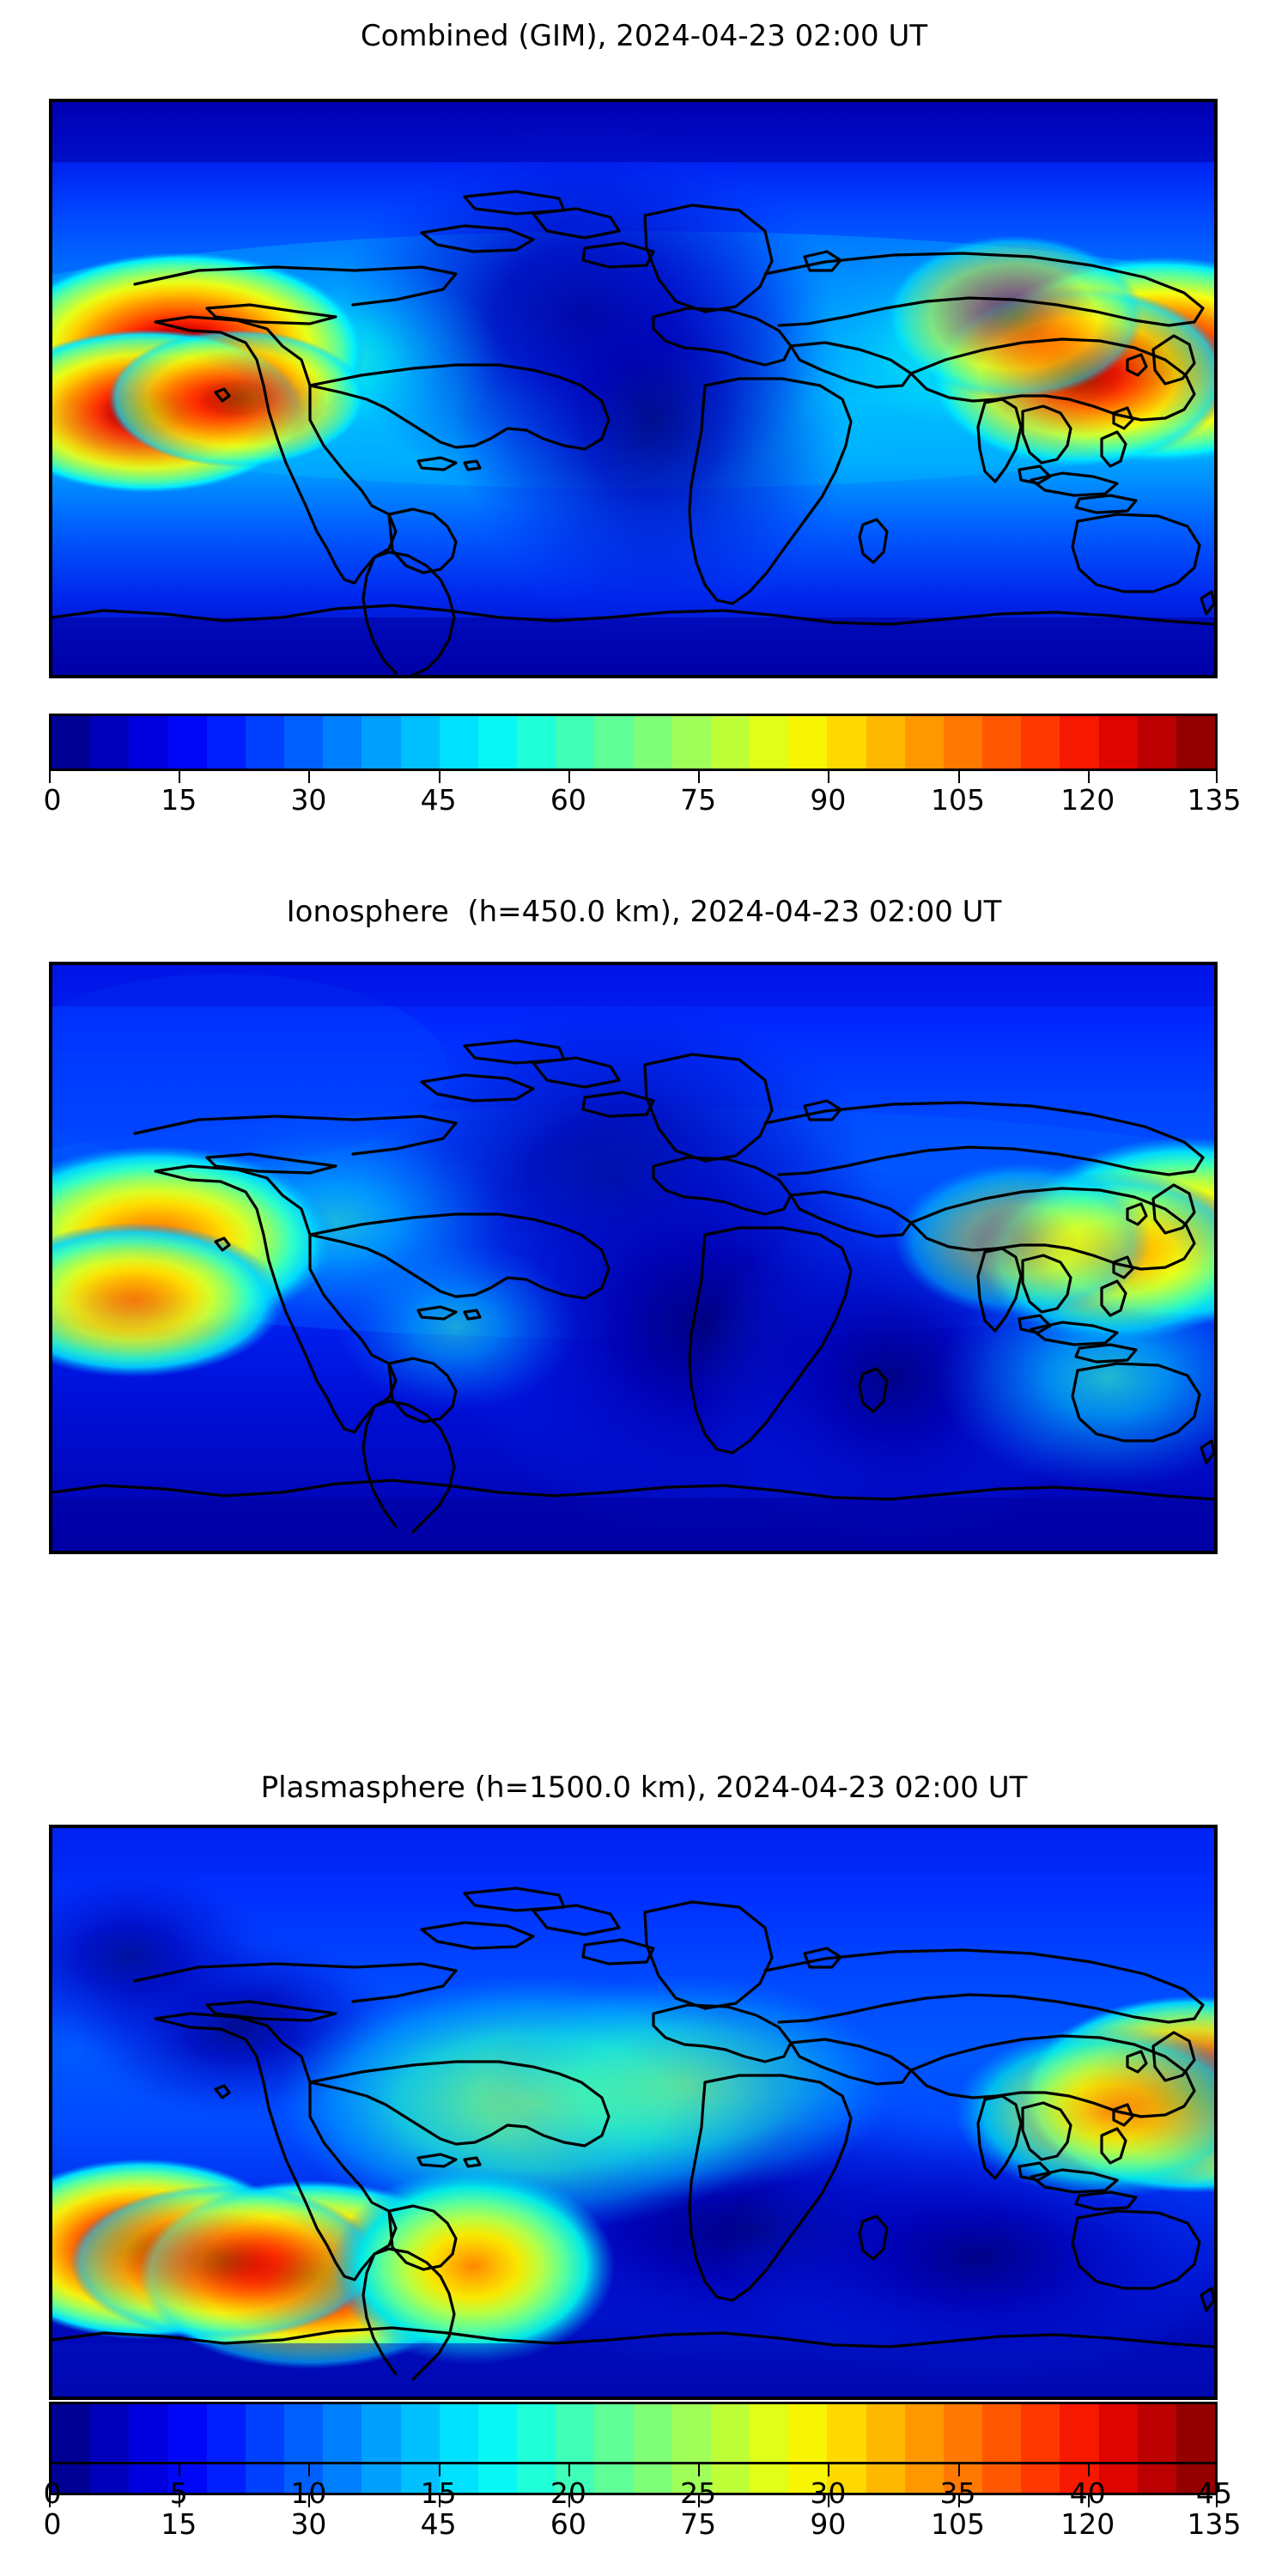 The height and width of the screenshot is (2576, 1288). Describe the element at coordinates (698, 800) in the screenshot. I see `colorbar-tick-label: 75` at that location.